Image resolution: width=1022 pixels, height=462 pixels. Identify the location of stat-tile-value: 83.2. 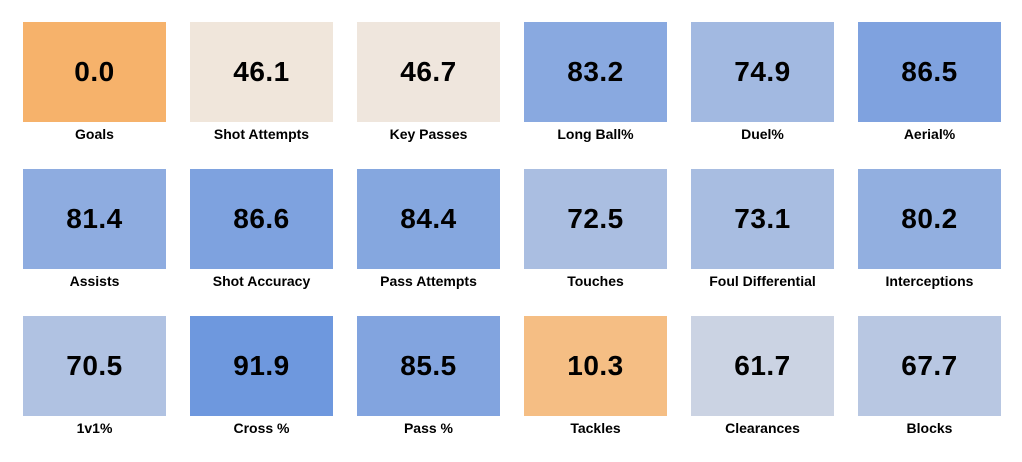
(595, 71).